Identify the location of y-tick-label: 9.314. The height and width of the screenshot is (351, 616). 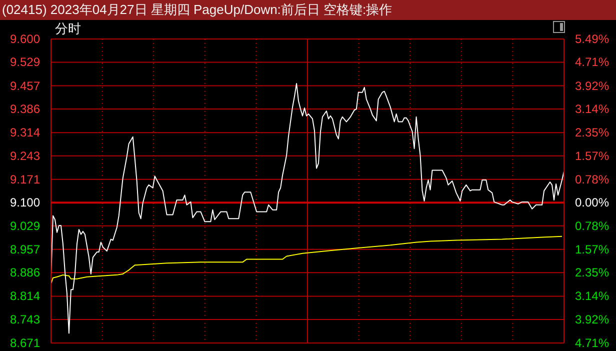
(25, 133).